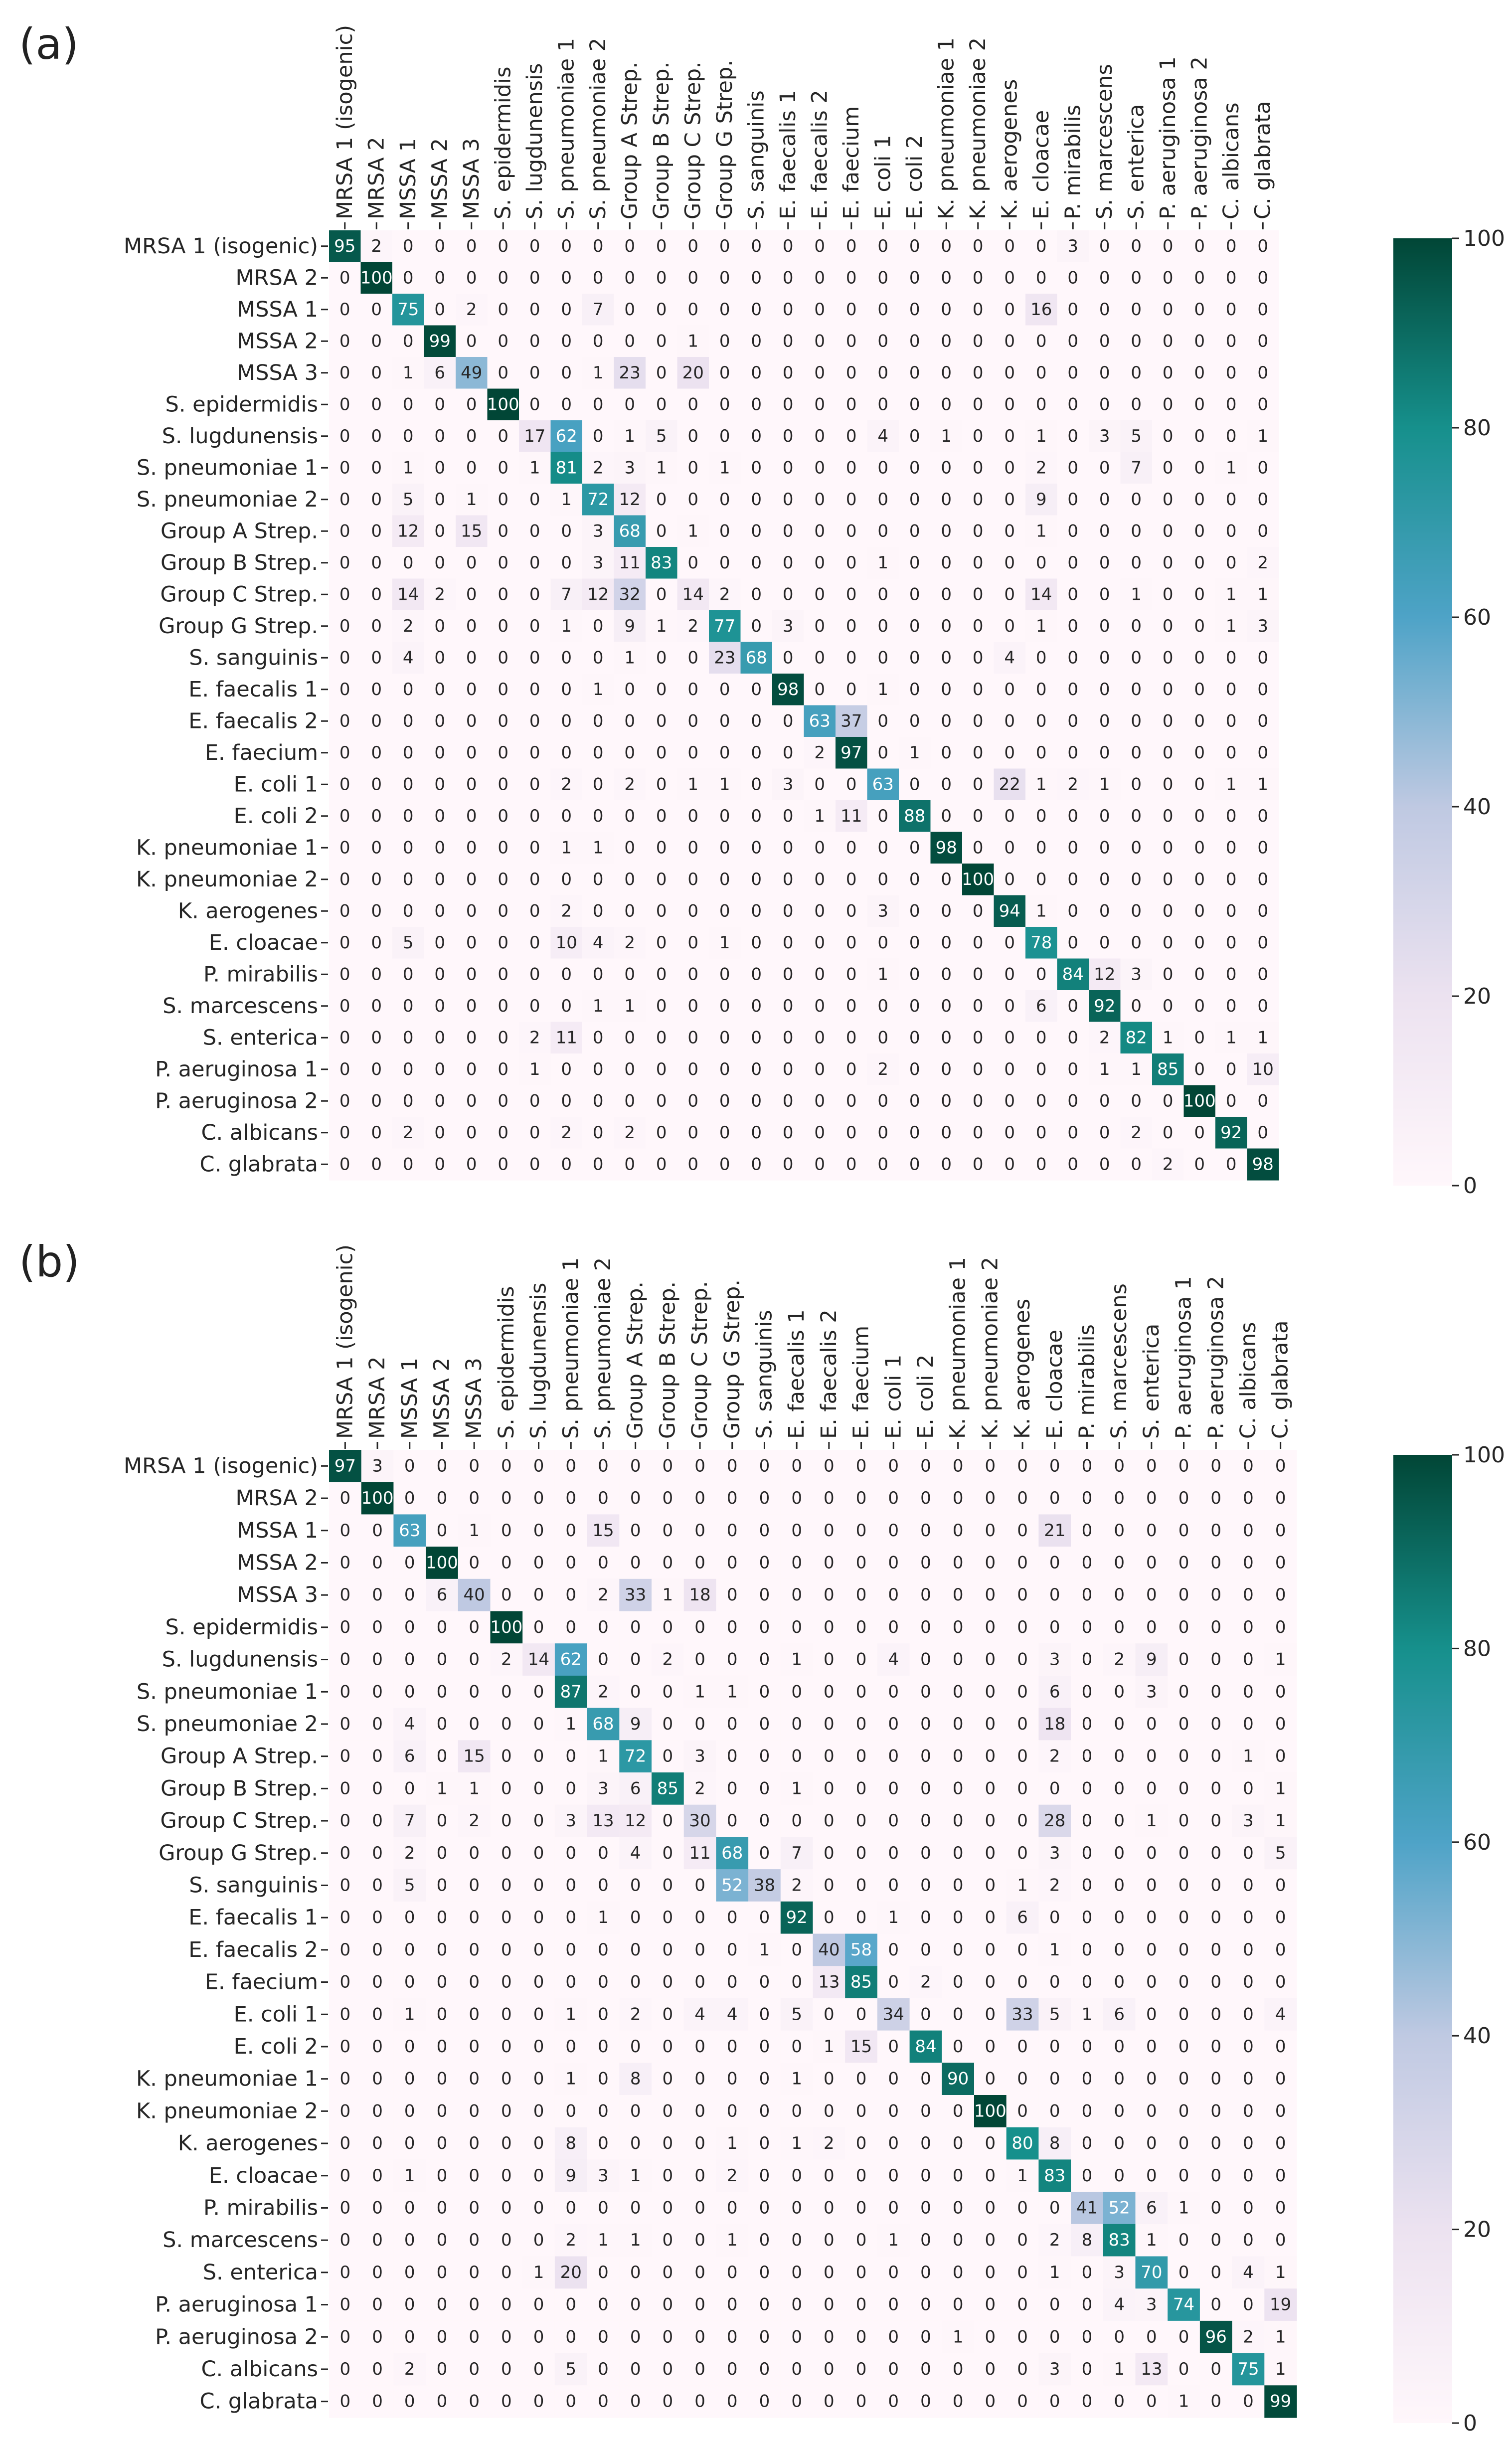 Image resolution: width=1512 pixels, height=2448 pixels. What do you see at coordinates (471, 373) in the screenshot?
I see `cell-value-label: 49` at bounding box center [471, 373].